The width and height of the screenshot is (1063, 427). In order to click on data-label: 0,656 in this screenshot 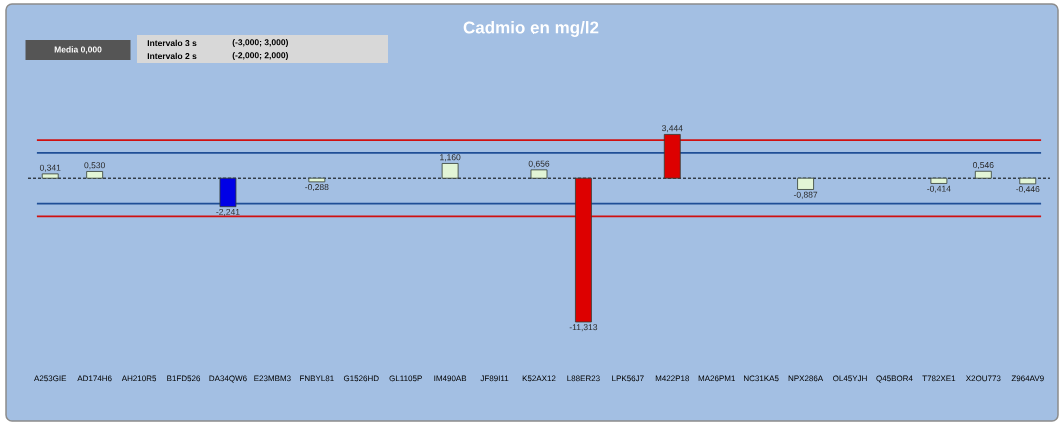, I will do `click(539, 164)`.